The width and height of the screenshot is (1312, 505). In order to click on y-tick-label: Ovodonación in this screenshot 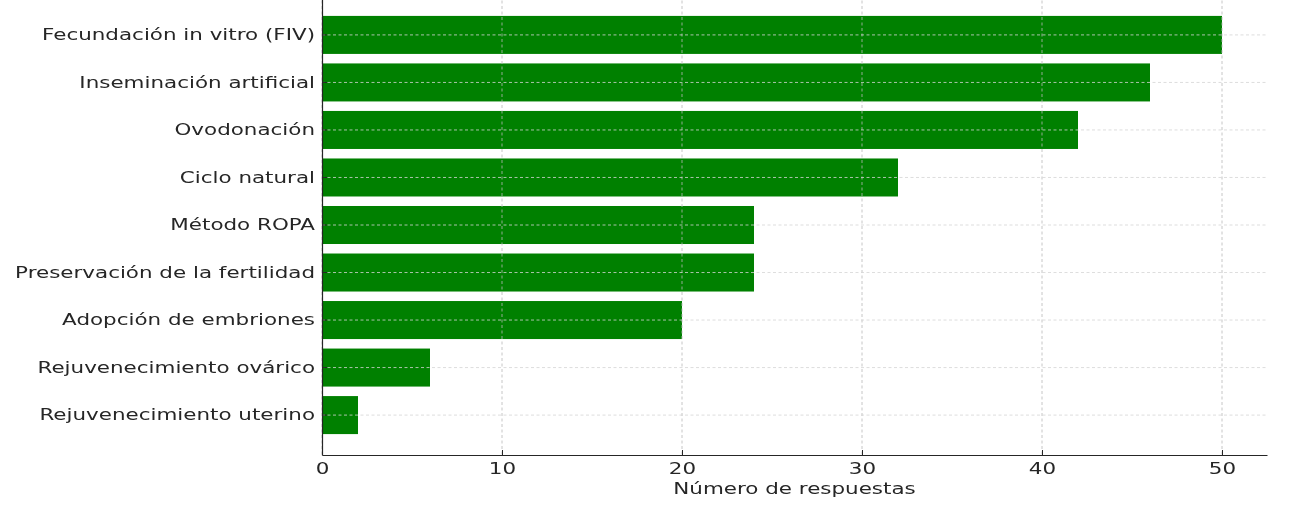, I will do `click(244, 129)`.